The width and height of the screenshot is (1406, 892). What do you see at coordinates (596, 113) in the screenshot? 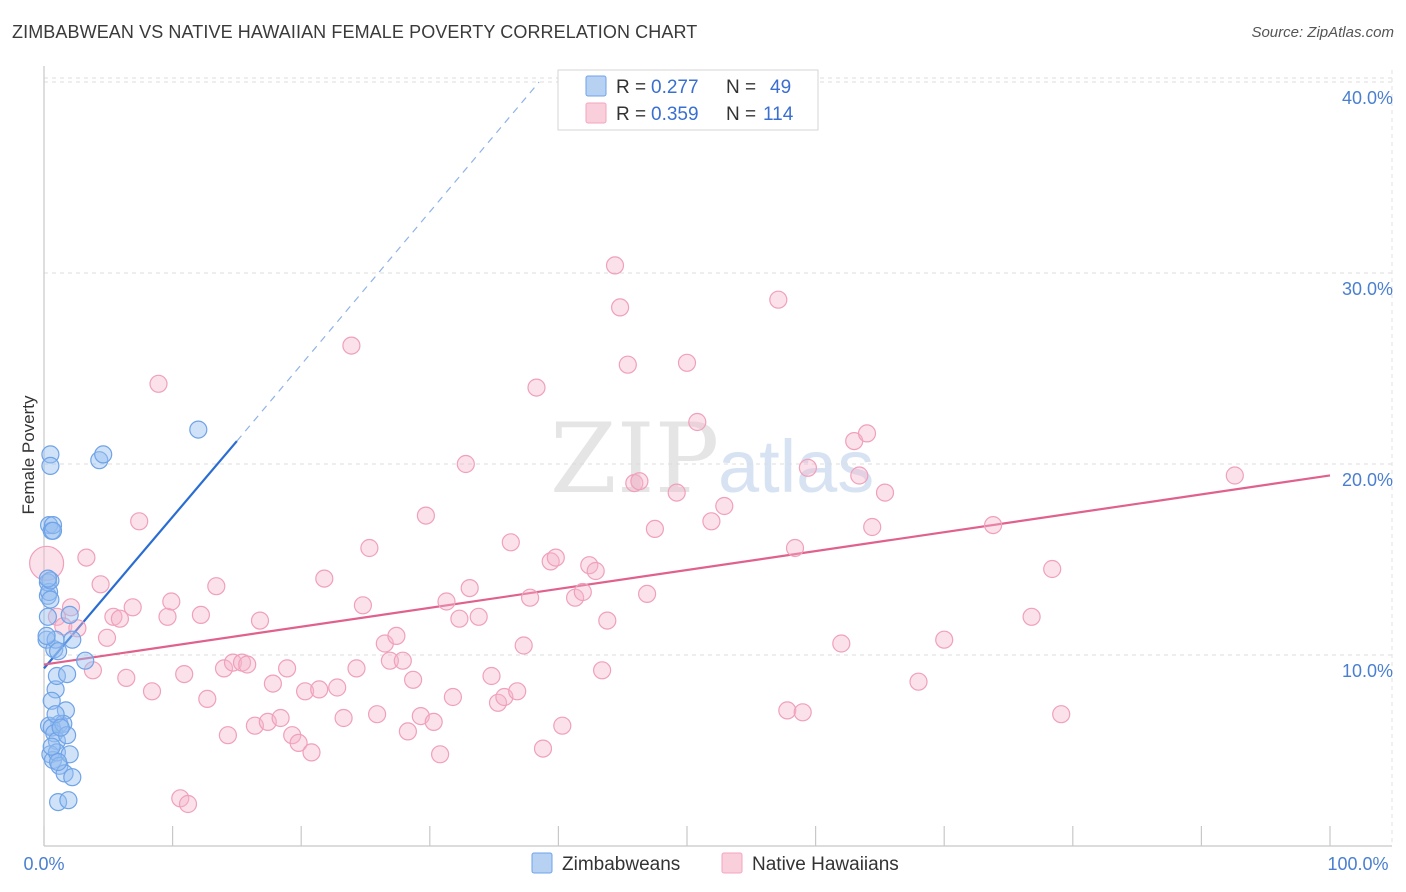
I see `legend-swatch-native-hawaiians` at bounding box center [596, 113].